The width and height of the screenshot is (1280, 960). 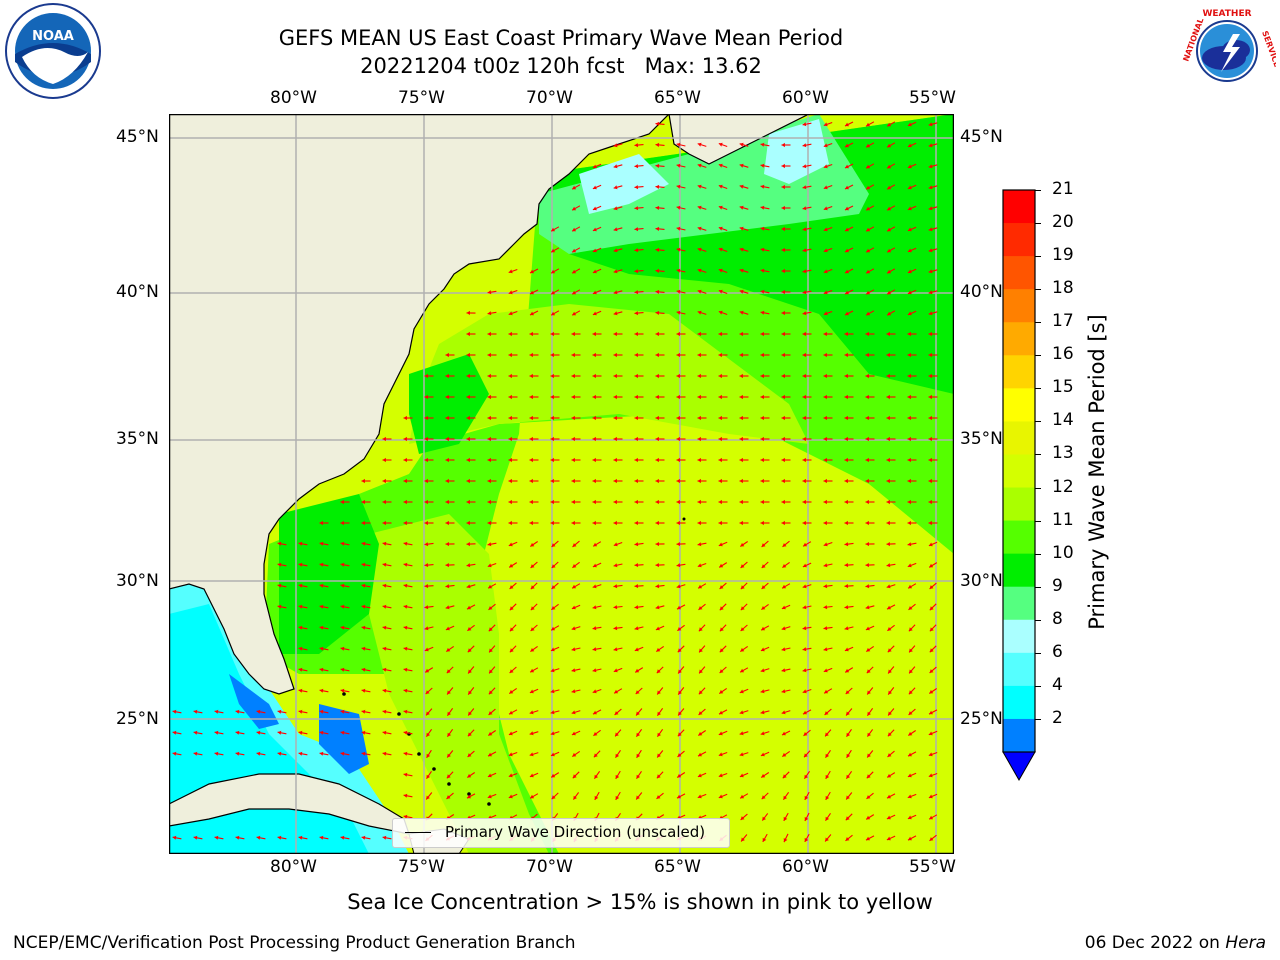 What do you see at coordinates (421, 867) in the screenshot?
I see `lon-tick-bottom-75w: 75°W` at bounding box center [421, 867].